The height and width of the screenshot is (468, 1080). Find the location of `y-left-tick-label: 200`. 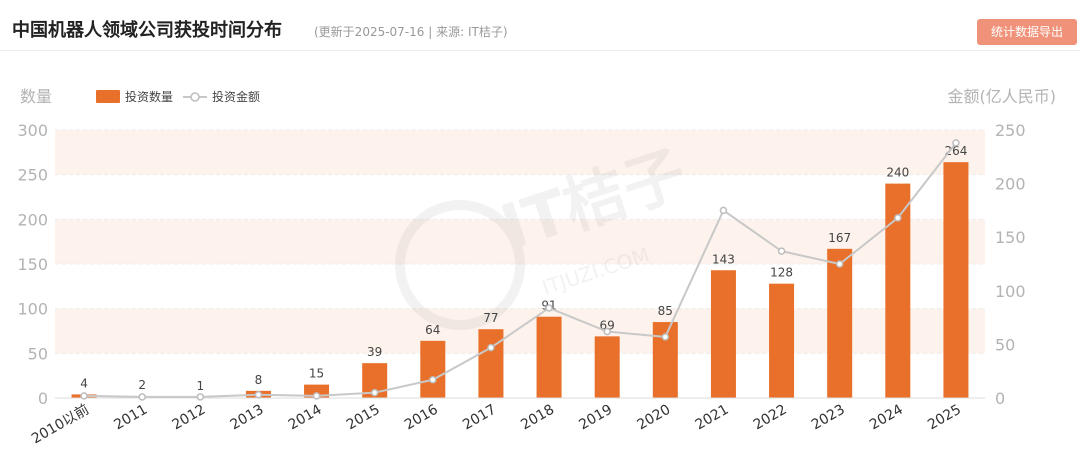

y-left-tick-label: 200 is located at coordinates (32, 219).